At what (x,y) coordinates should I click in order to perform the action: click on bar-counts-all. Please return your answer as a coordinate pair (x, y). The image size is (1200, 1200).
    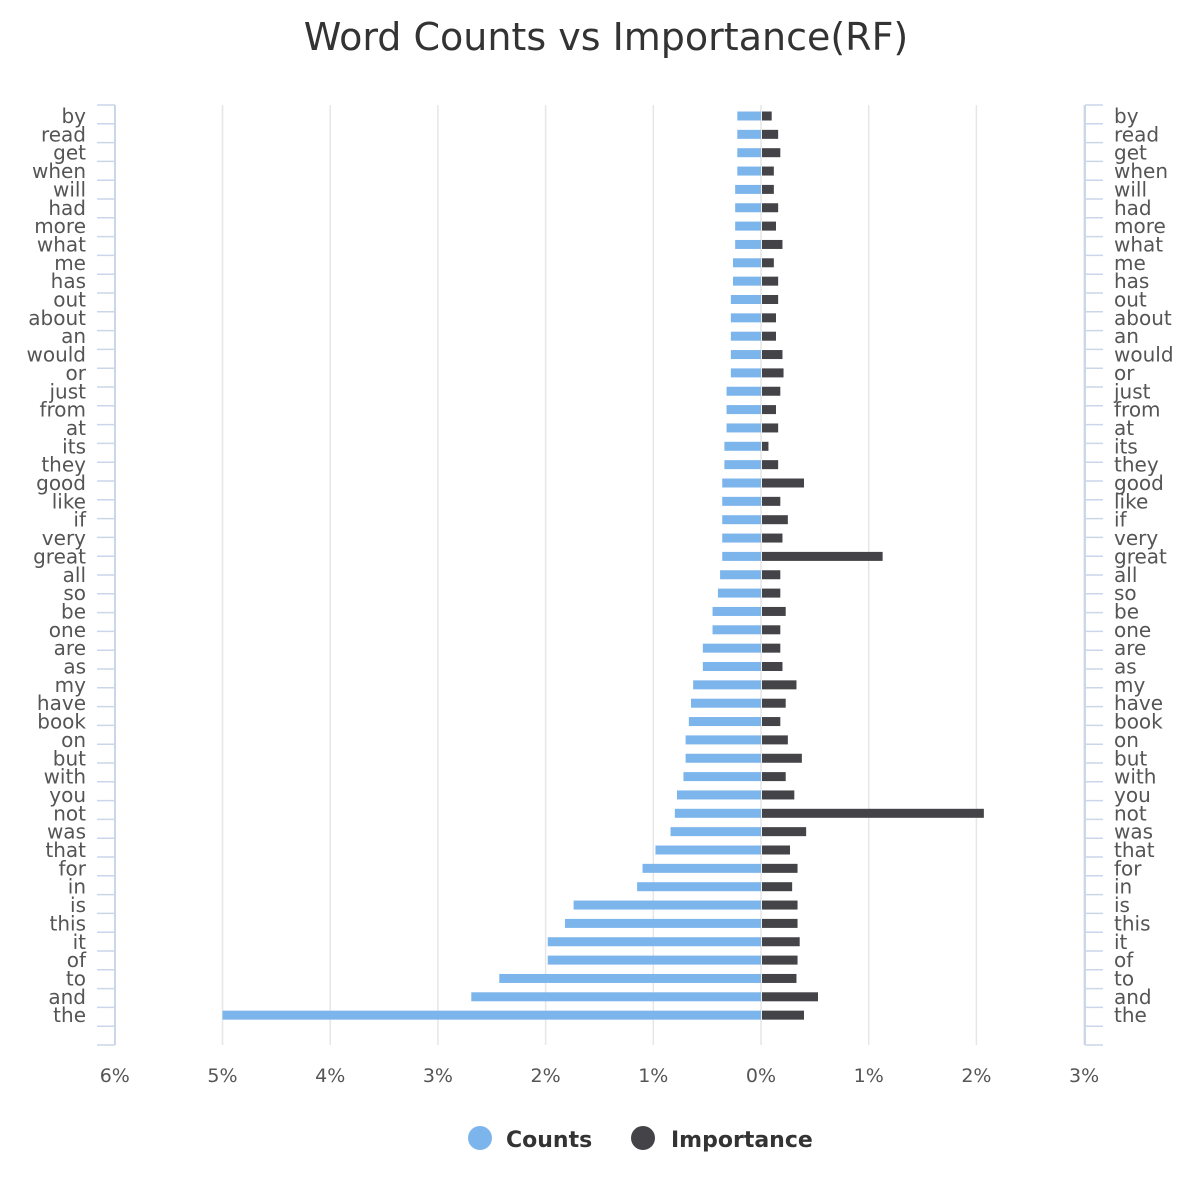
    Looking at the image, I should click on (740, 575).